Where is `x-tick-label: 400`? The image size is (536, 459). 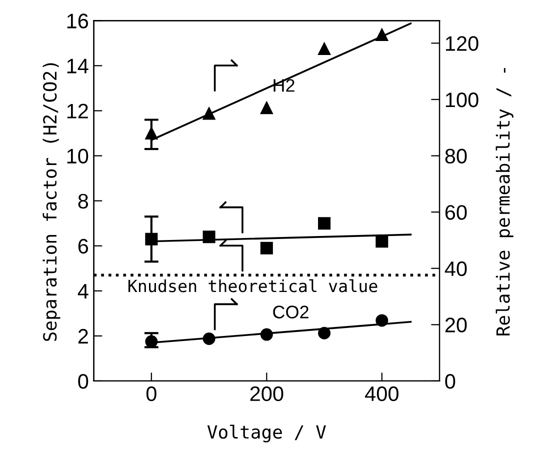
x-tick-label: 400 is located at coordinates (381, 394).